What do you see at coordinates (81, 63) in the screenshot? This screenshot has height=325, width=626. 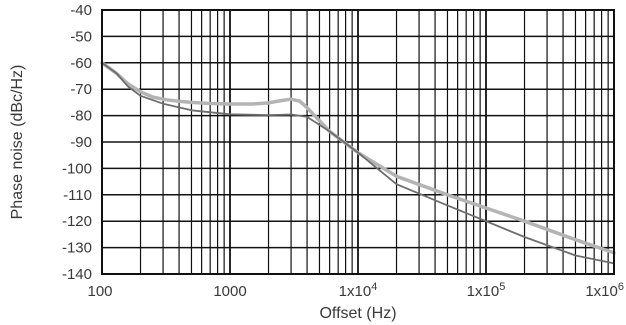 I see `y-tick-label: -60` at bounding box center [81, 63].